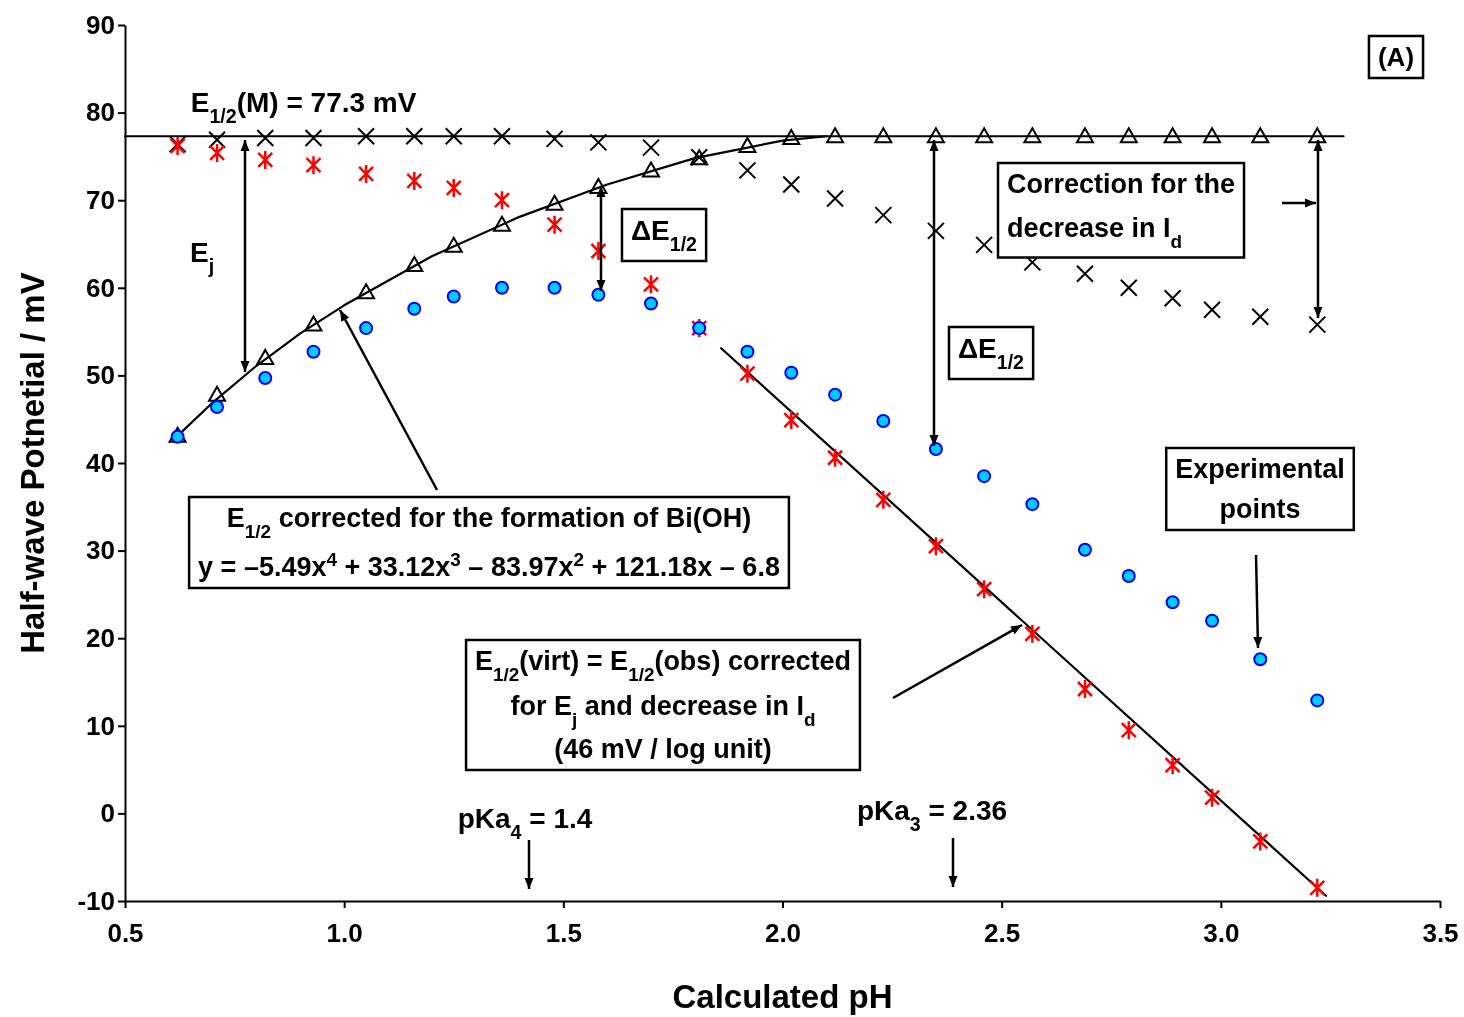 The height and width of the screenshot is (1017, 1464). Describe the element at coordinates (100, 112) in the screenshot. I see `y-tick-label: 80` at that location.